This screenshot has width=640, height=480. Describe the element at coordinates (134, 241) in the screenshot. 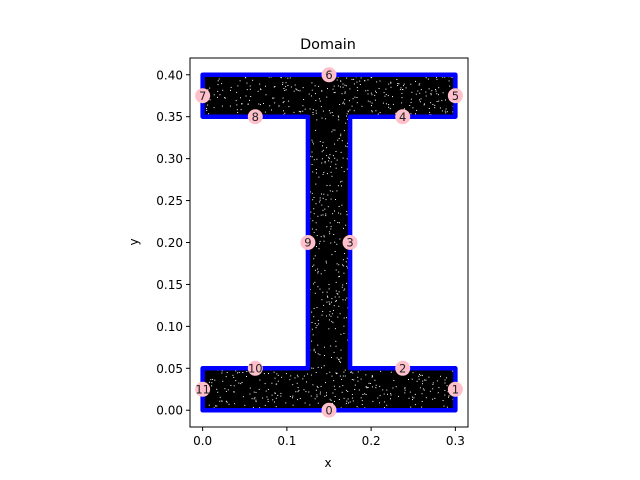

I see `y-axis-label: y` at that location.